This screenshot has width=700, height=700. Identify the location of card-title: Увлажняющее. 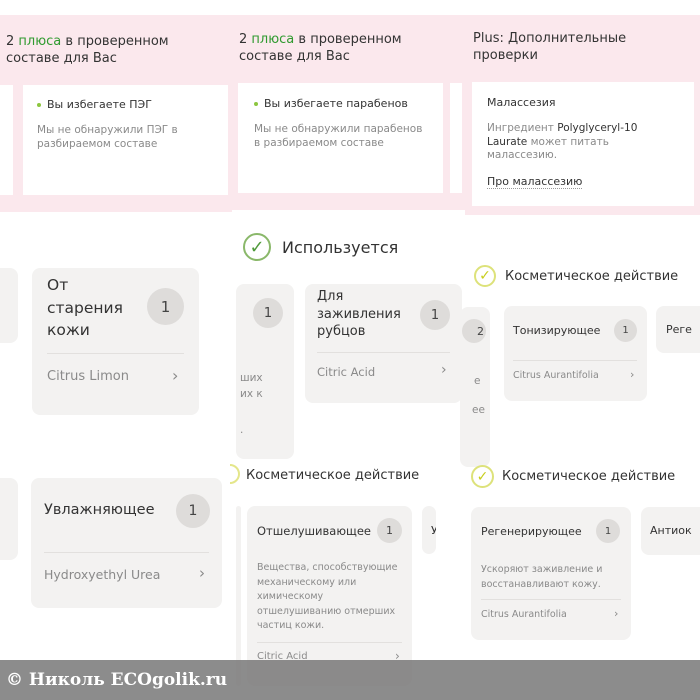
(99, 510).